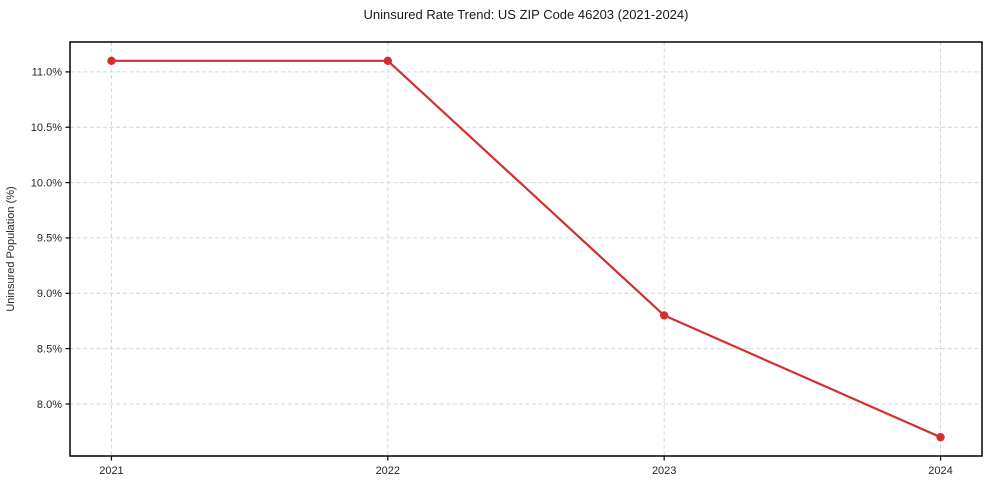 The width and height of the screenshot is (989, 490). What do you see at coordinates (49, 294) in the screenshot?
I see `y-tick-label: 9.0%` at bounding box center [49, 294].